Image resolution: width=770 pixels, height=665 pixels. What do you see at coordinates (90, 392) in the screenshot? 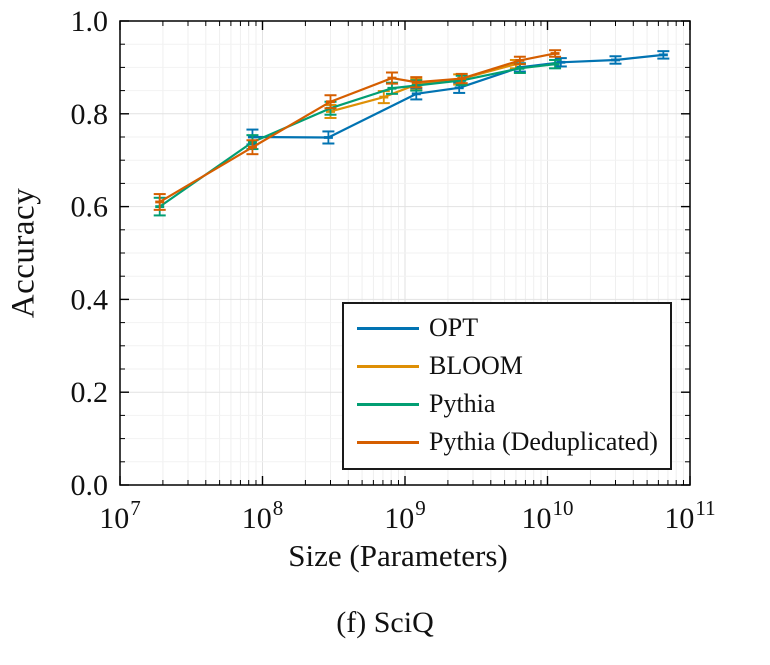
I see `y-tick-label: 0.2` at bounding box center [90, 392].